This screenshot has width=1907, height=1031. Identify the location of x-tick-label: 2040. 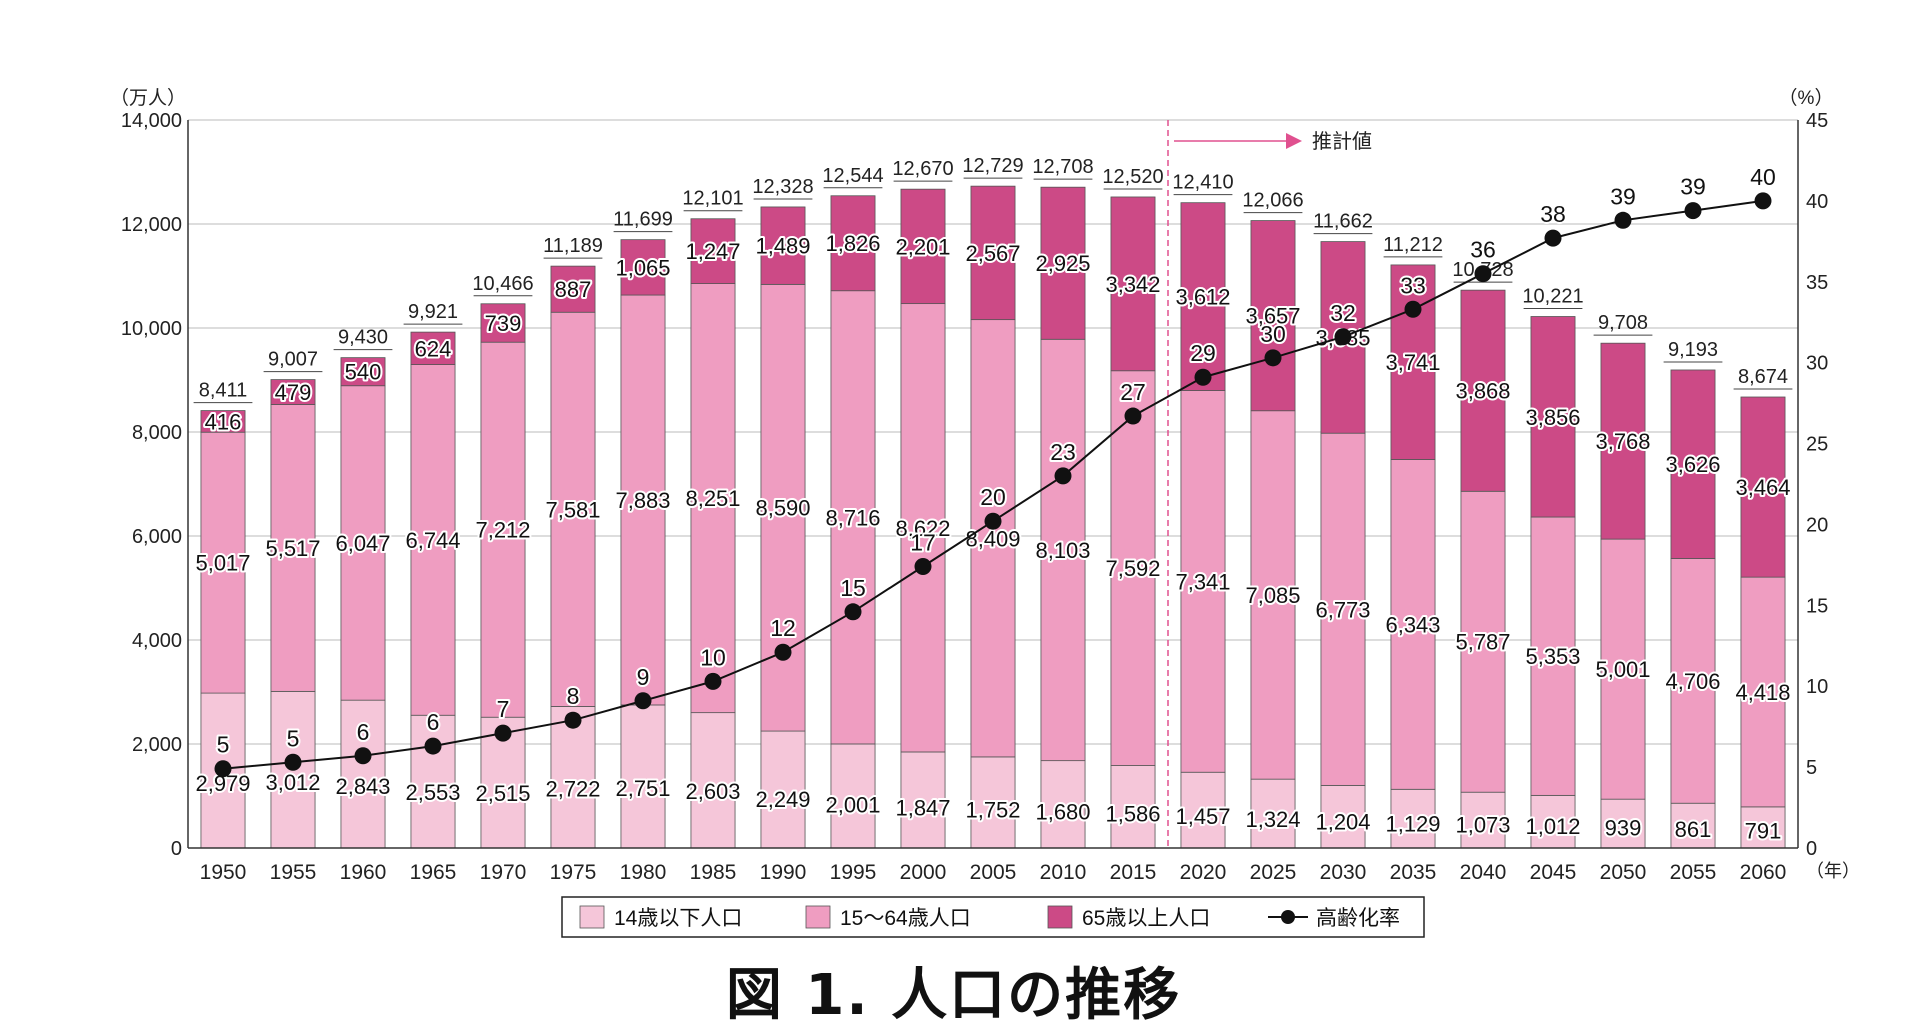
(1483, 872).